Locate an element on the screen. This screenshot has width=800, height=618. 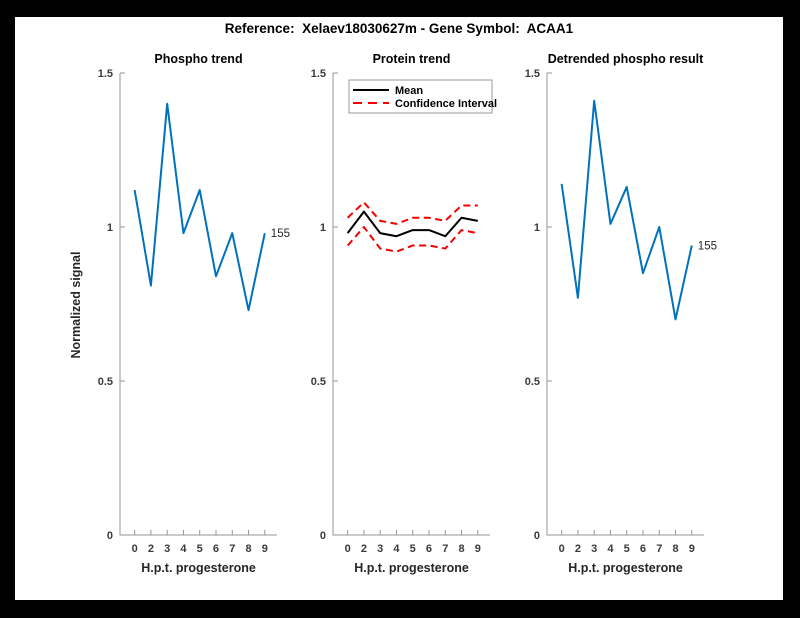
phospho-signal-155-line is located at coordinates (199, 207).